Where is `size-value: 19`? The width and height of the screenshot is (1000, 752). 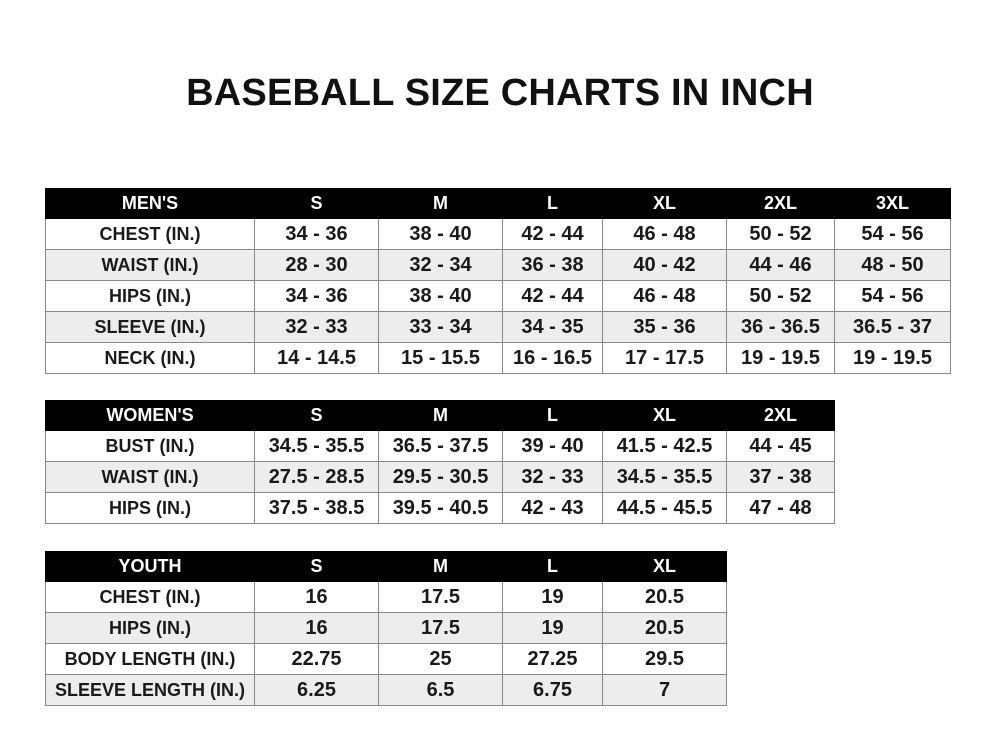
size-value: 19 is located at coordinates (552, 628).